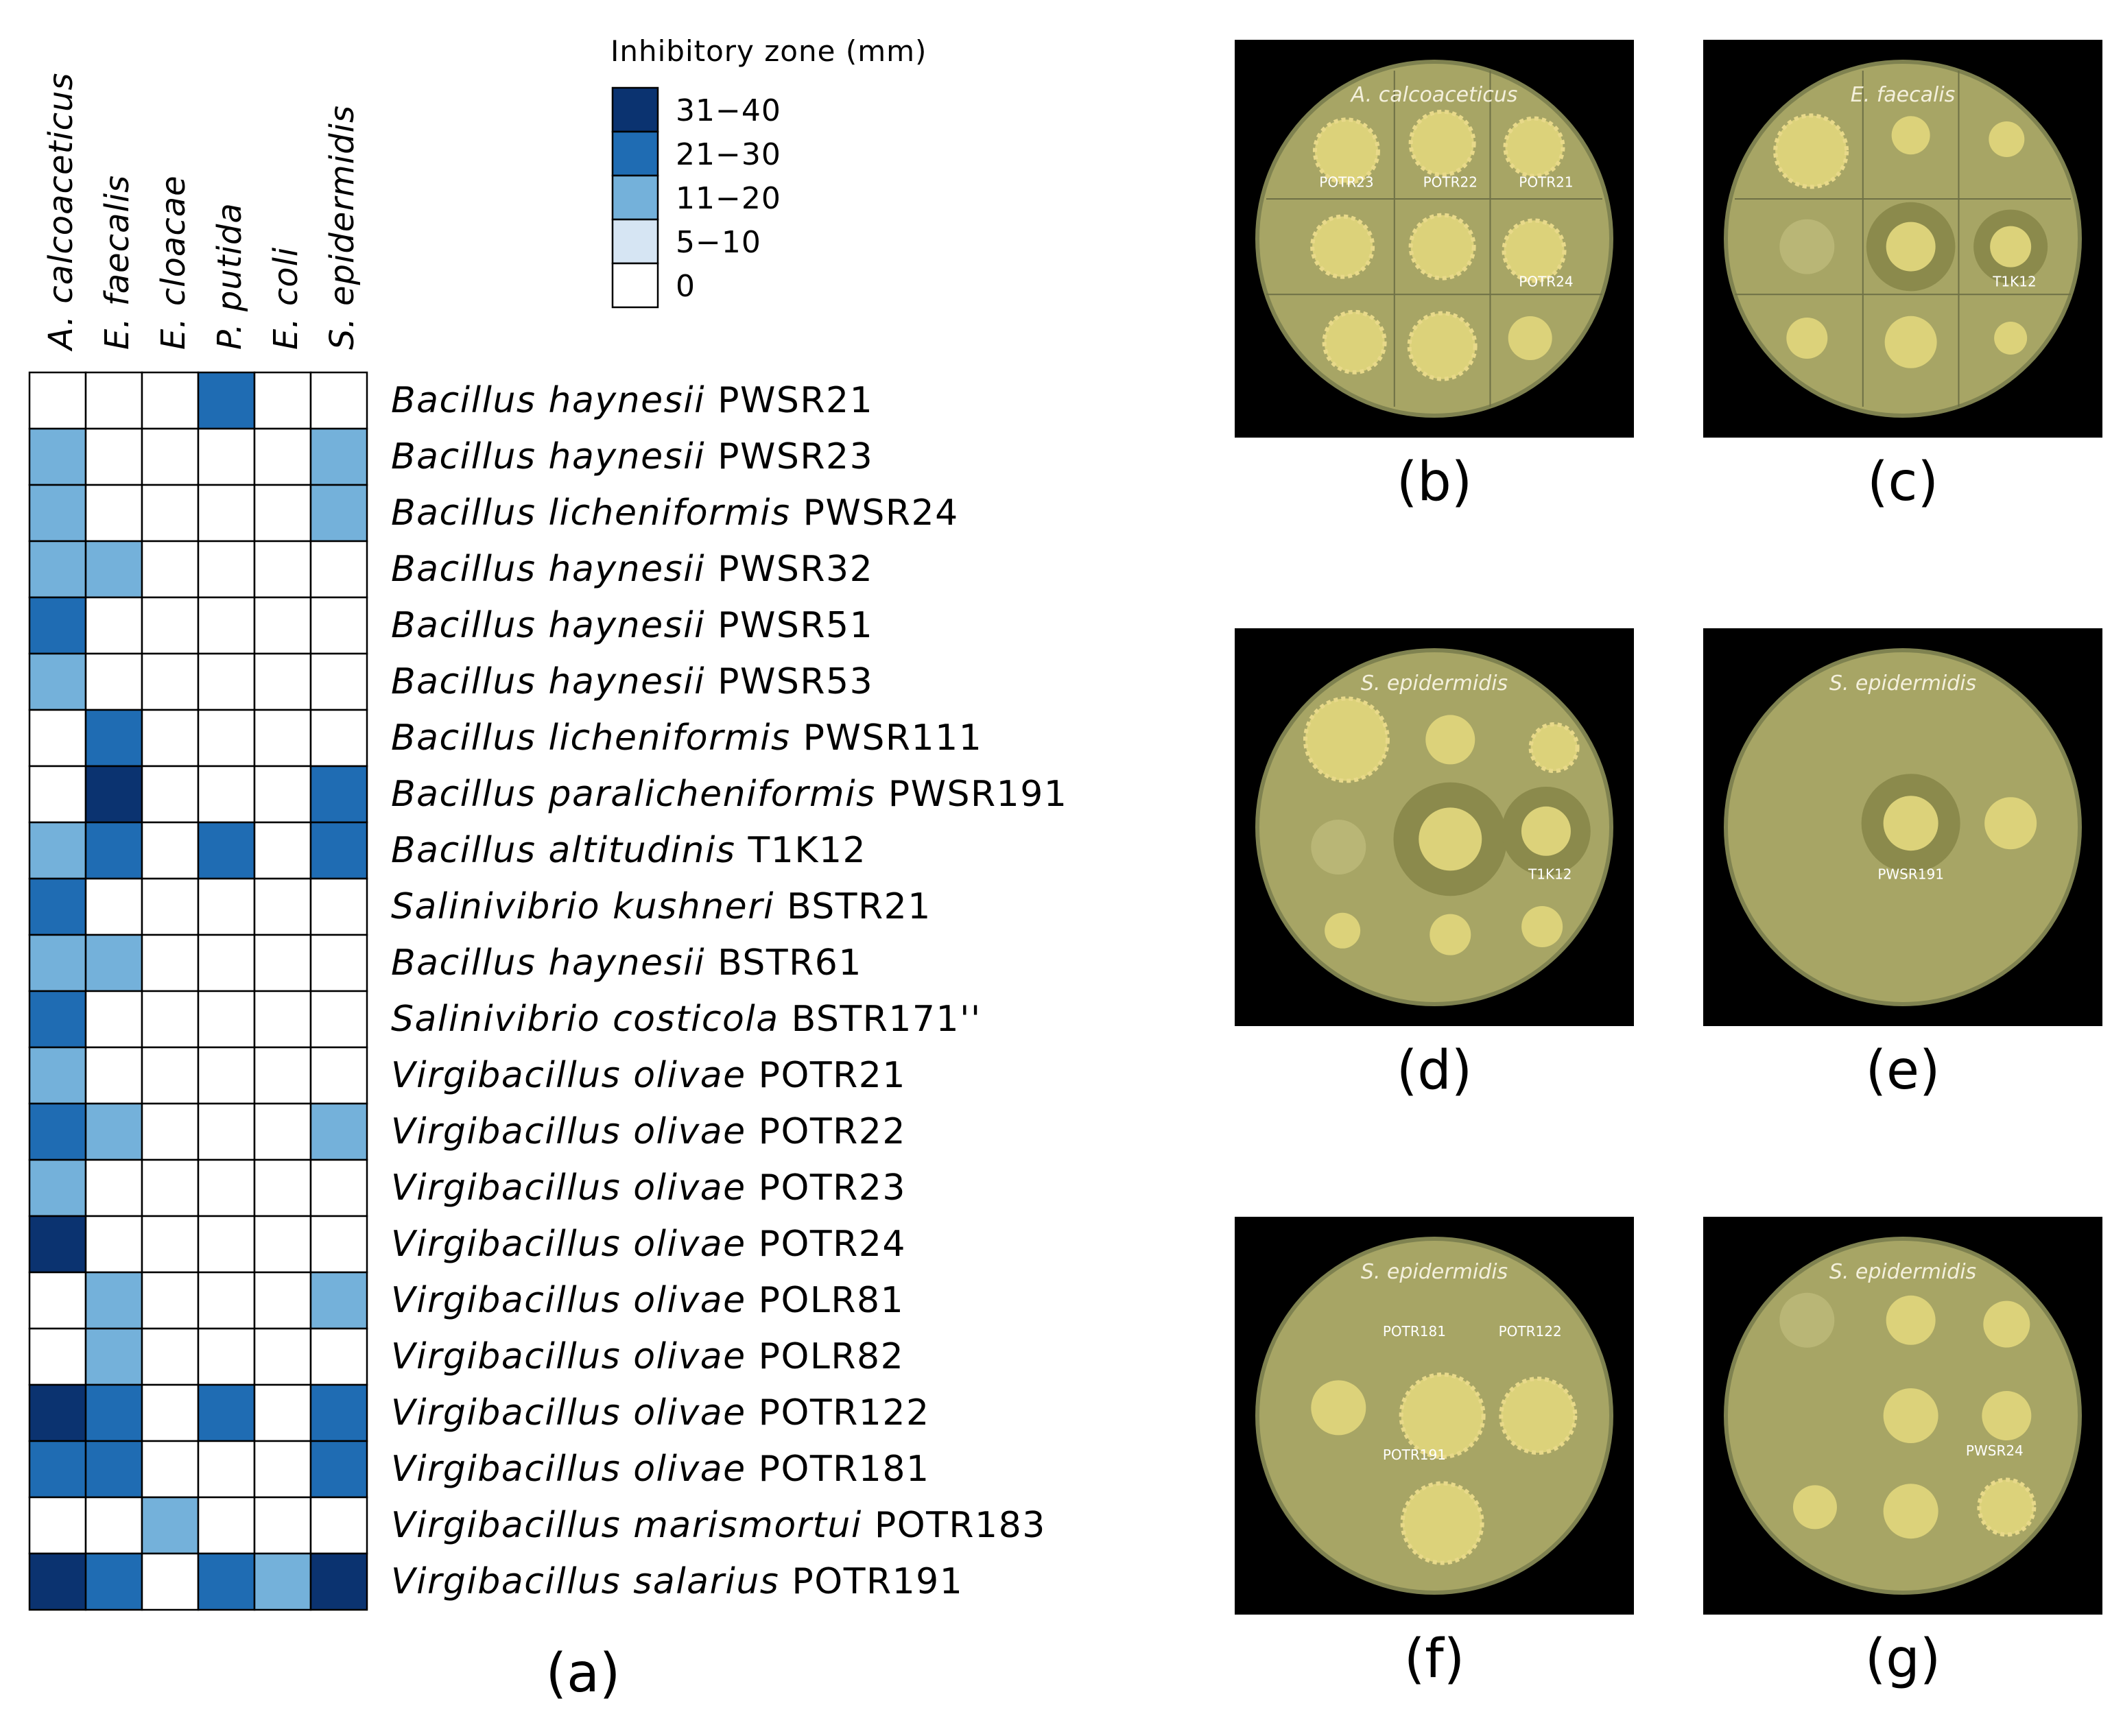  I want to click on legend-swatch, so click(635, 109).